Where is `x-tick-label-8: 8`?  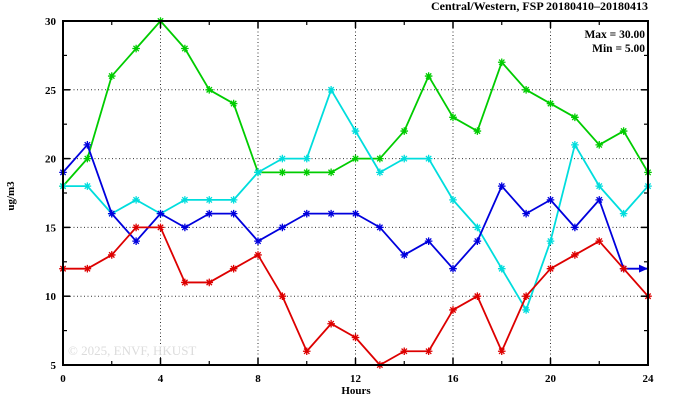 x-tick-label-8: 8 is located at coordinates (258, 379).